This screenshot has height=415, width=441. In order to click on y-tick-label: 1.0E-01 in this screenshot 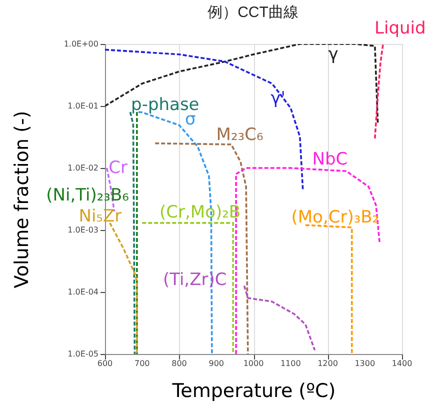, I will do `click(83, 106)`.